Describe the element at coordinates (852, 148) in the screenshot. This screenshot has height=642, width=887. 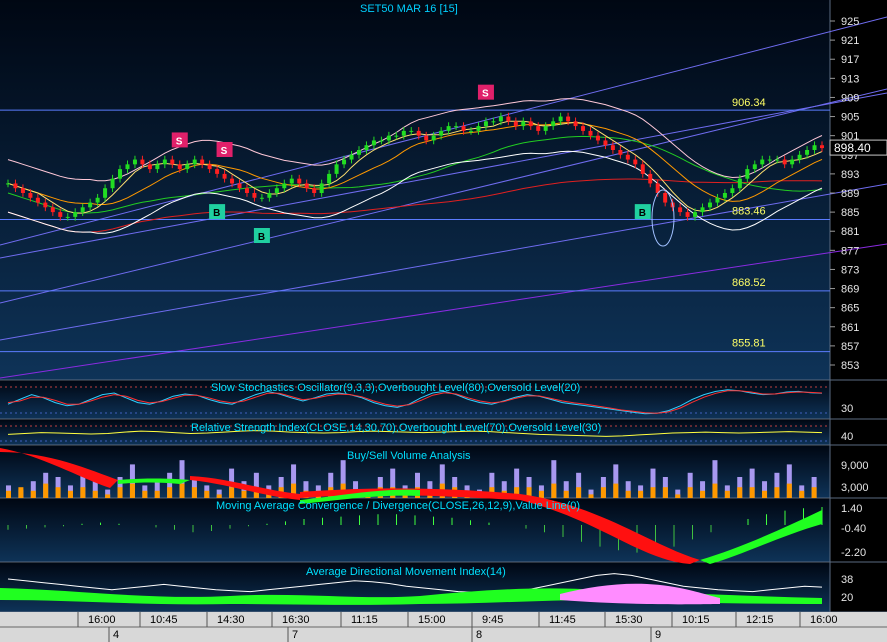
I see `last-price-label: 898.40` at that location.